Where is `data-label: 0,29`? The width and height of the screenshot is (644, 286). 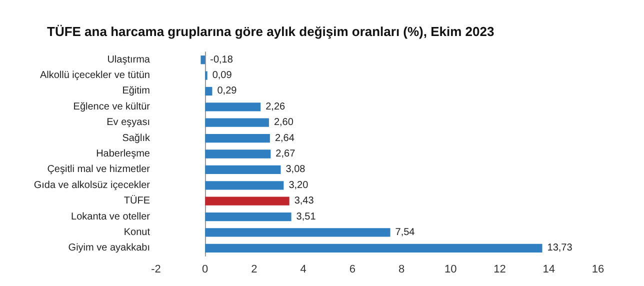 data-label: 0,29 is located at coordinates (227, 91).